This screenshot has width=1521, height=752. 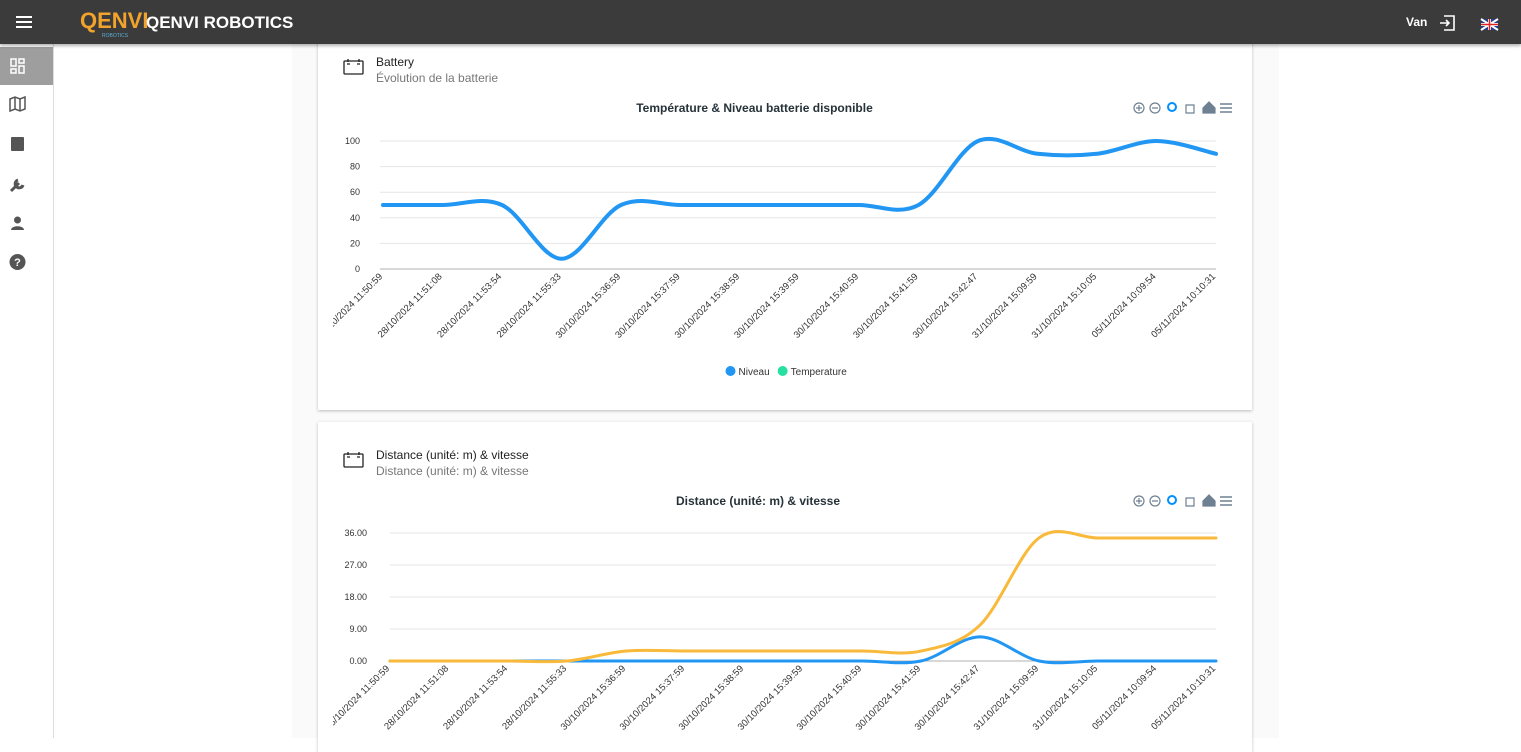 I want to click on y-tick-label: 60, so click(x=355, y=192).